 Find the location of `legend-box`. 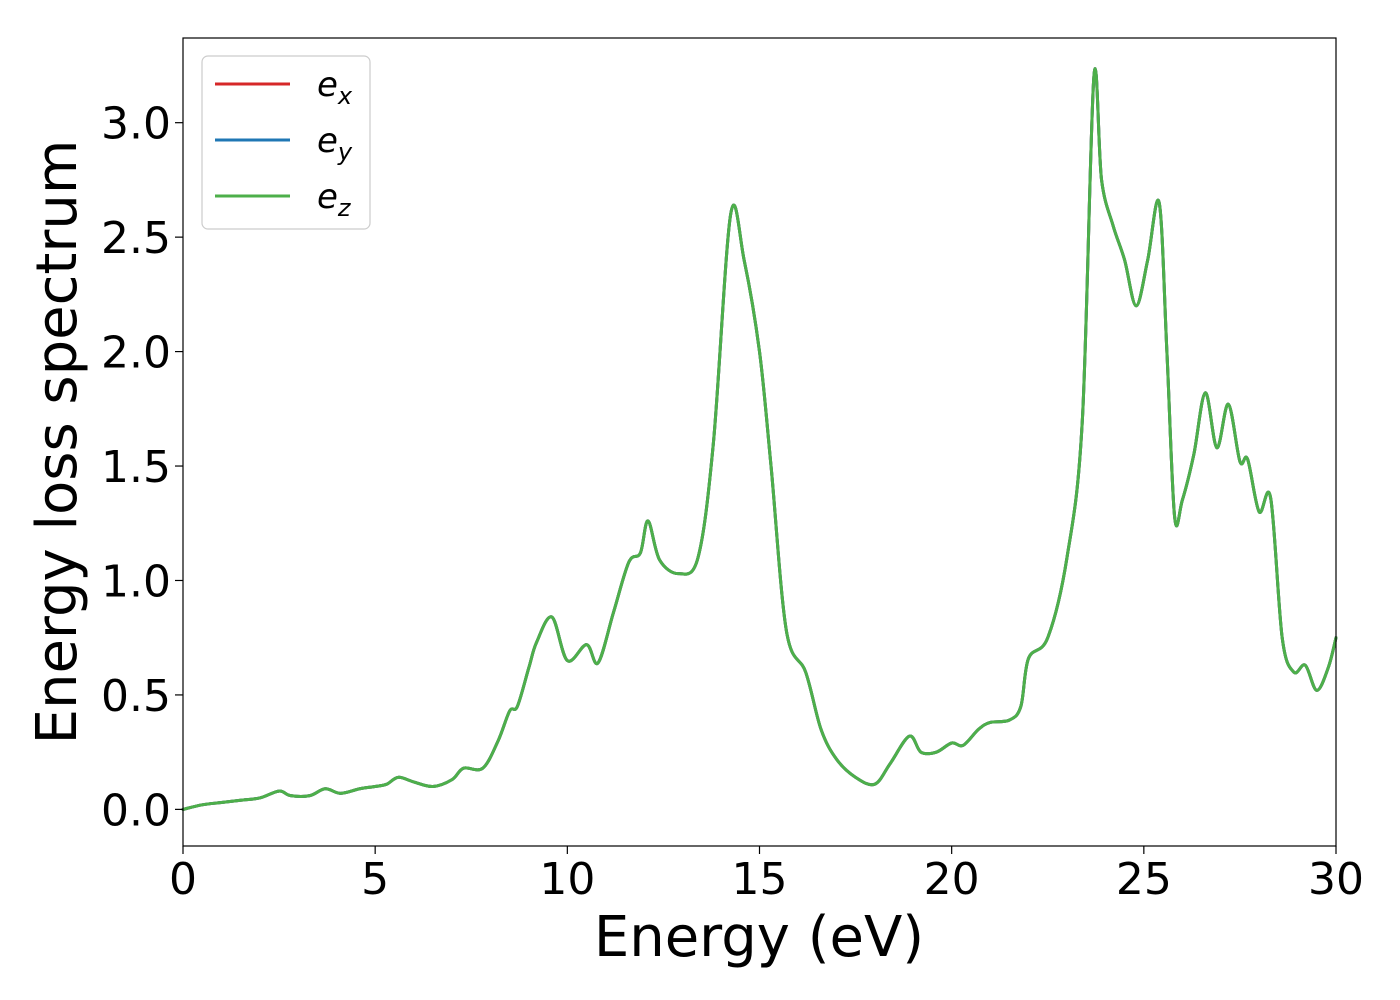

legend-box is located at coordinates (286, 142).